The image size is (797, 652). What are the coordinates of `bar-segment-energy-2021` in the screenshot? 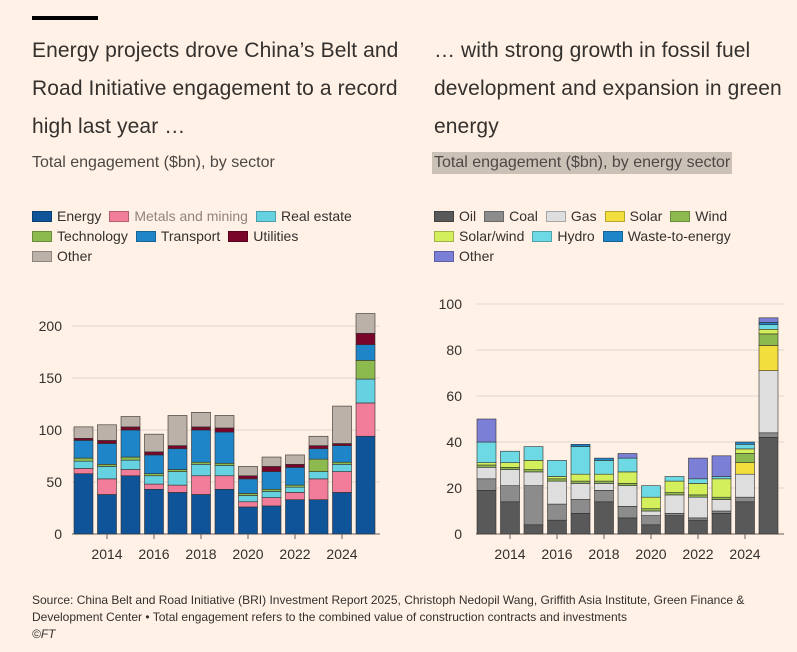 It's located at (271, 520).